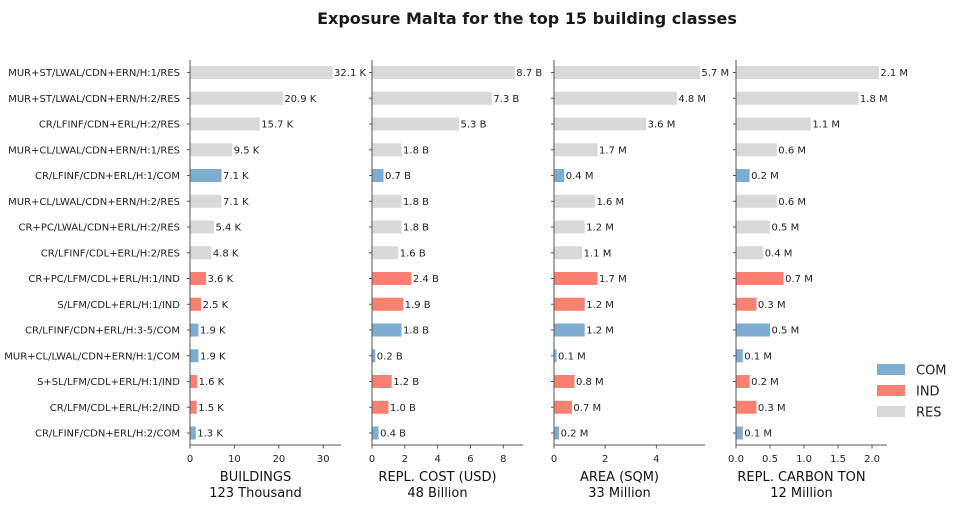 This screenshot has width=964, height=510. What do you see at coordinates (506, 99) in the screenshot?
I see `value-label: 7.3 B` at bounding box center [506, 99].